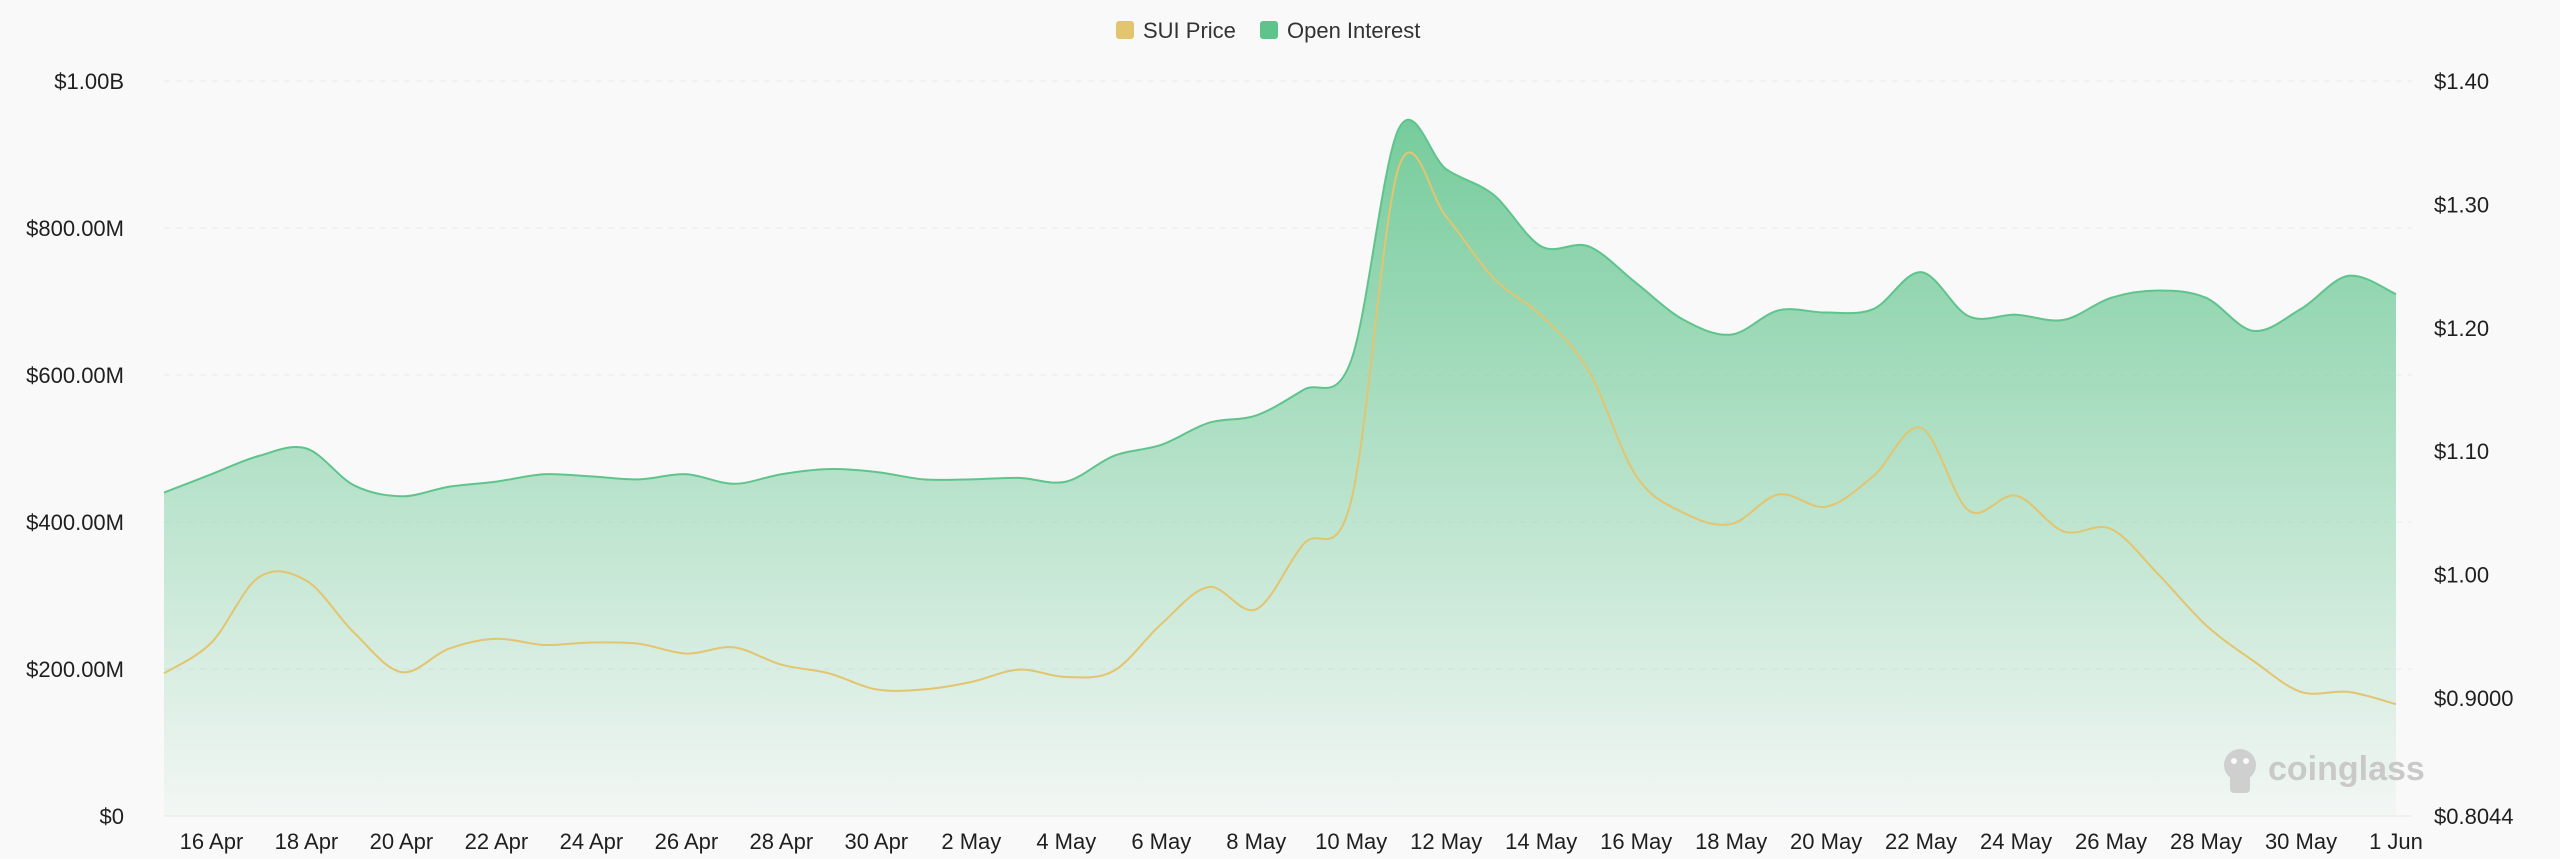  What do you see at coordinates (402, 841) in the screenshot?
I see `x-tick-label: 20 Apr` at bounding box center [402, 841].